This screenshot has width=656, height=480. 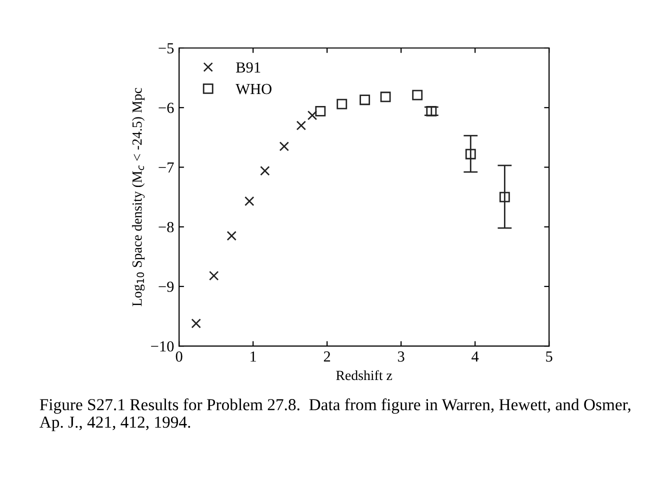 What do you see at coordinates (549, 357) in the screenshot?
I see `x-tick-label: 5` at bounding box center [549, 357].